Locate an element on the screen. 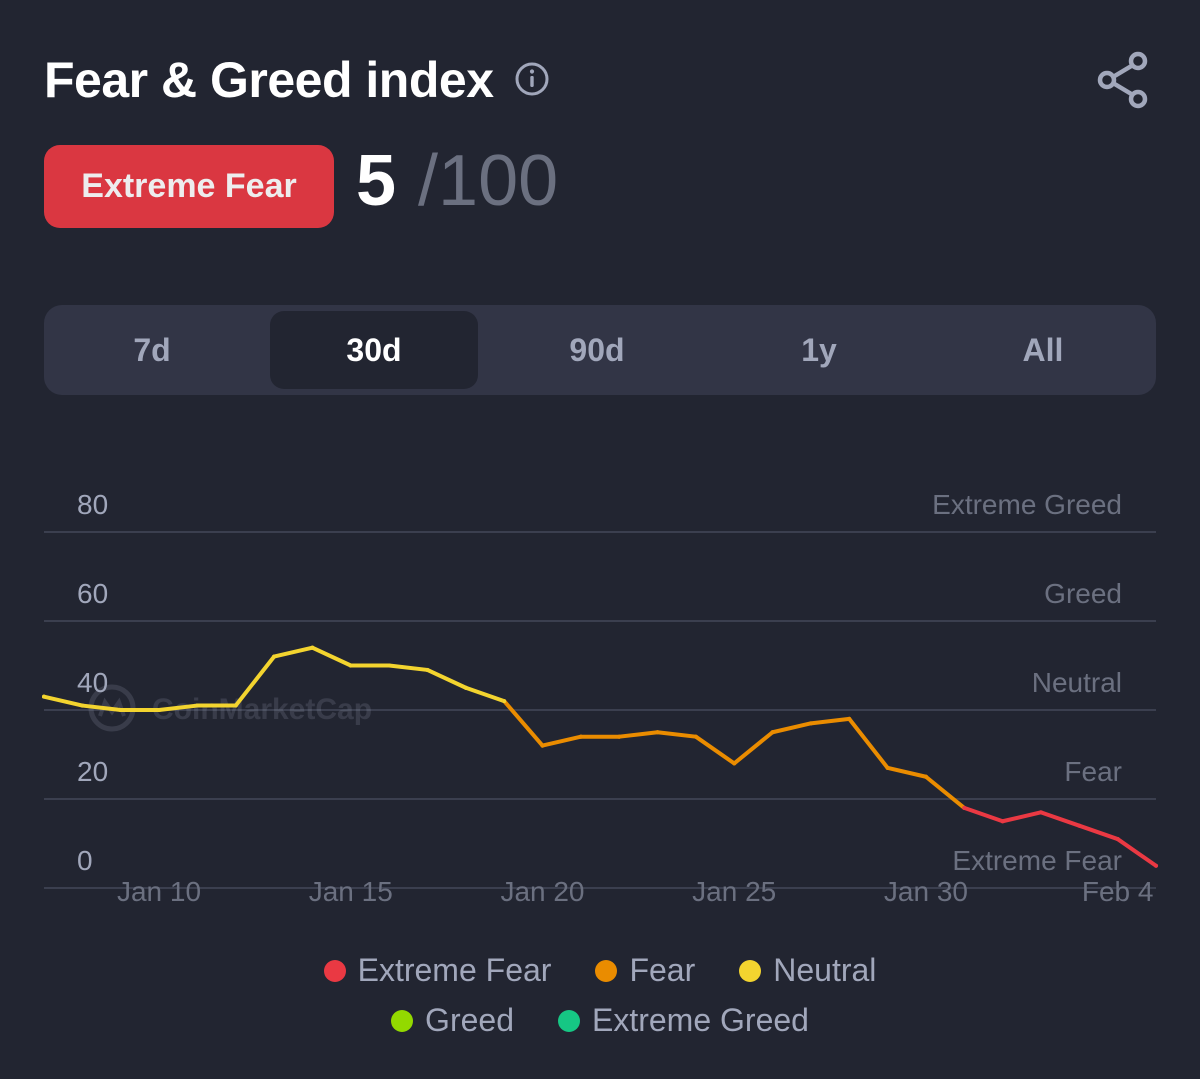  page-title: Fear & Greed index is located at coordinates (269, 80).